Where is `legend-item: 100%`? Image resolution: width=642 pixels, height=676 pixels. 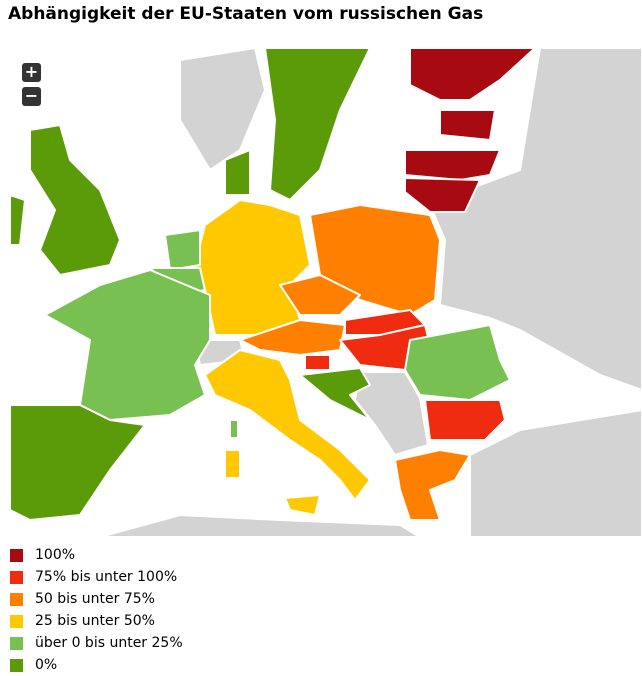 legend-item: 100% is located at coordinates (96, 555).